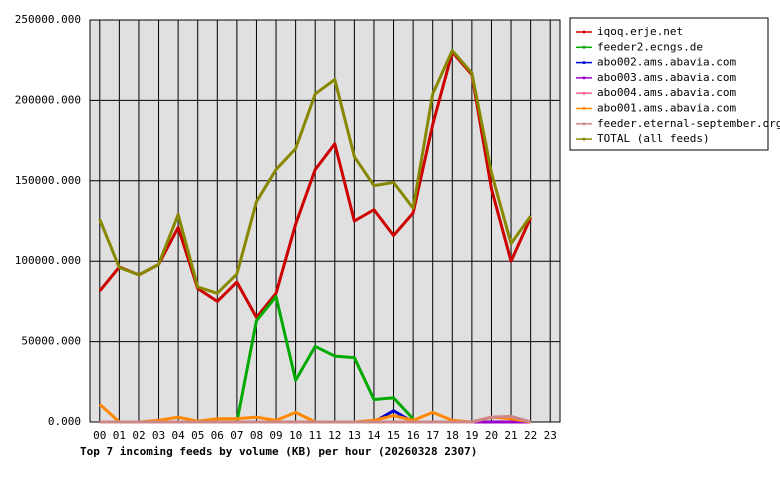  I want to click on x-tick-label: 16, so click(413, 435).